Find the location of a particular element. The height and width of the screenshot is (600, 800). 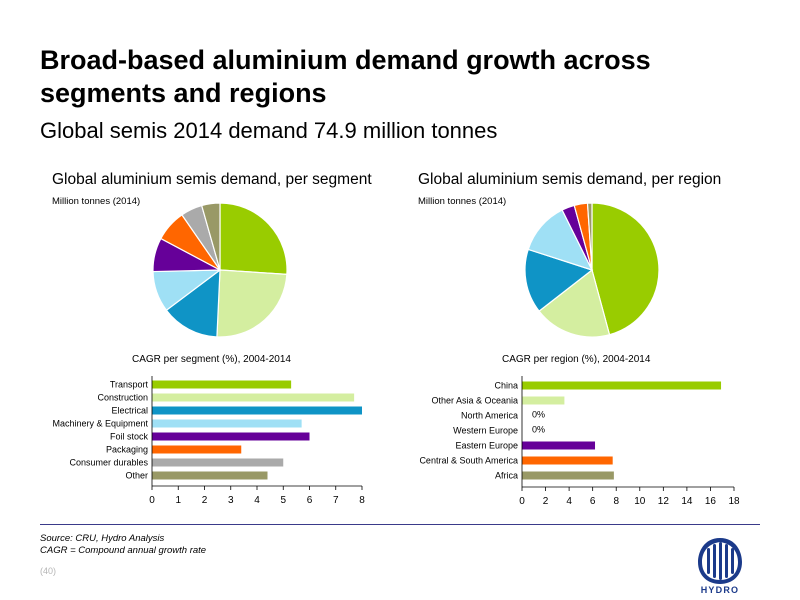

source-text: Source: CRU, Hydro Analysis is located at coordinates (102, 538).